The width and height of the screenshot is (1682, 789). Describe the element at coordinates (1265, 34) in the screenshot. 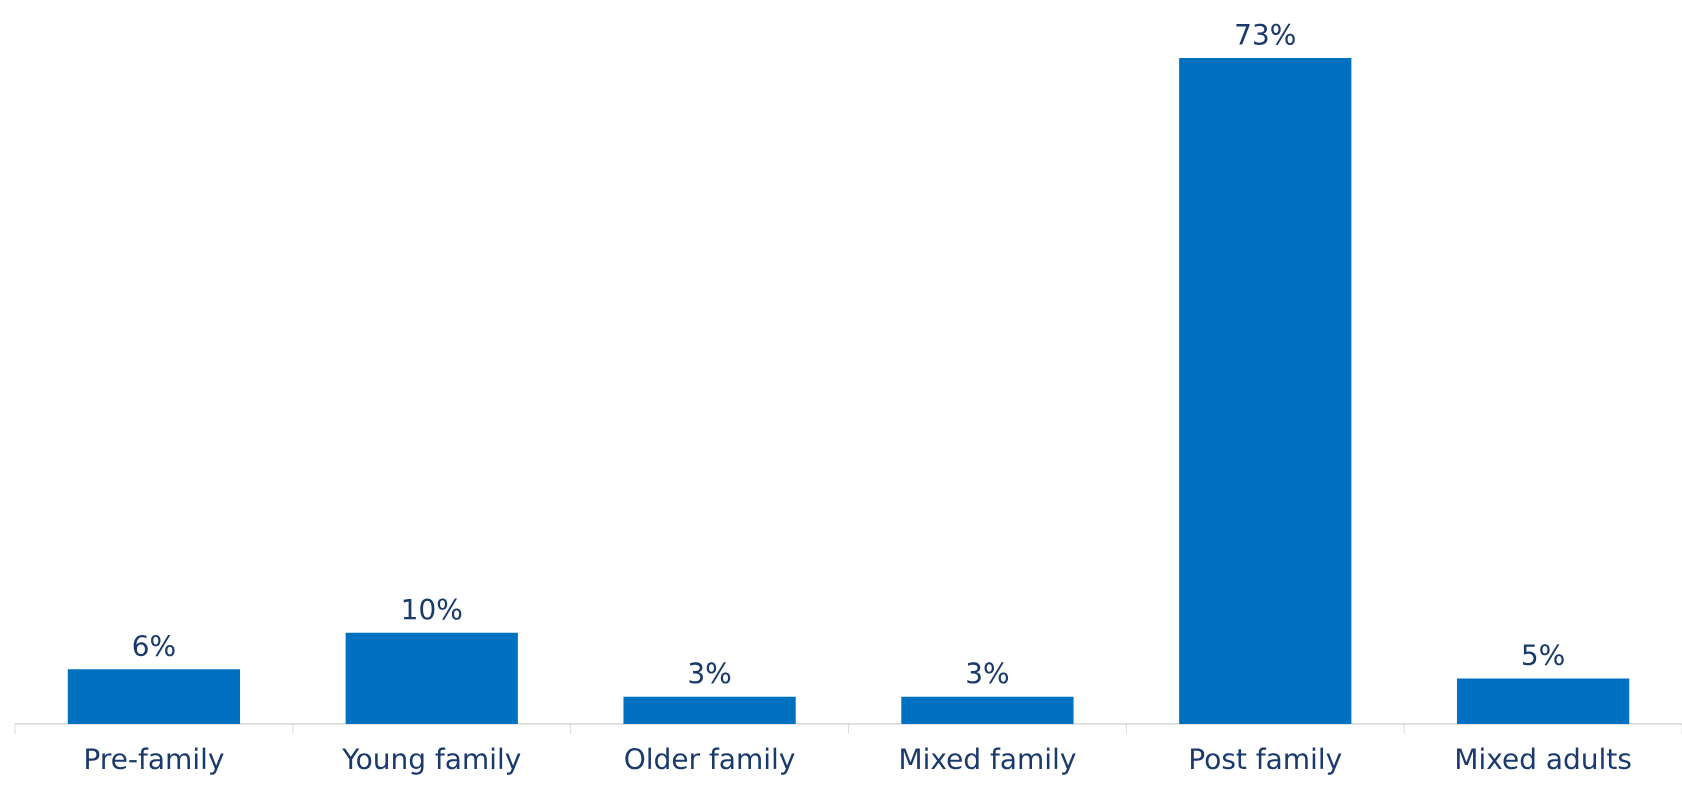

I see `data-label: 73%` at that location.